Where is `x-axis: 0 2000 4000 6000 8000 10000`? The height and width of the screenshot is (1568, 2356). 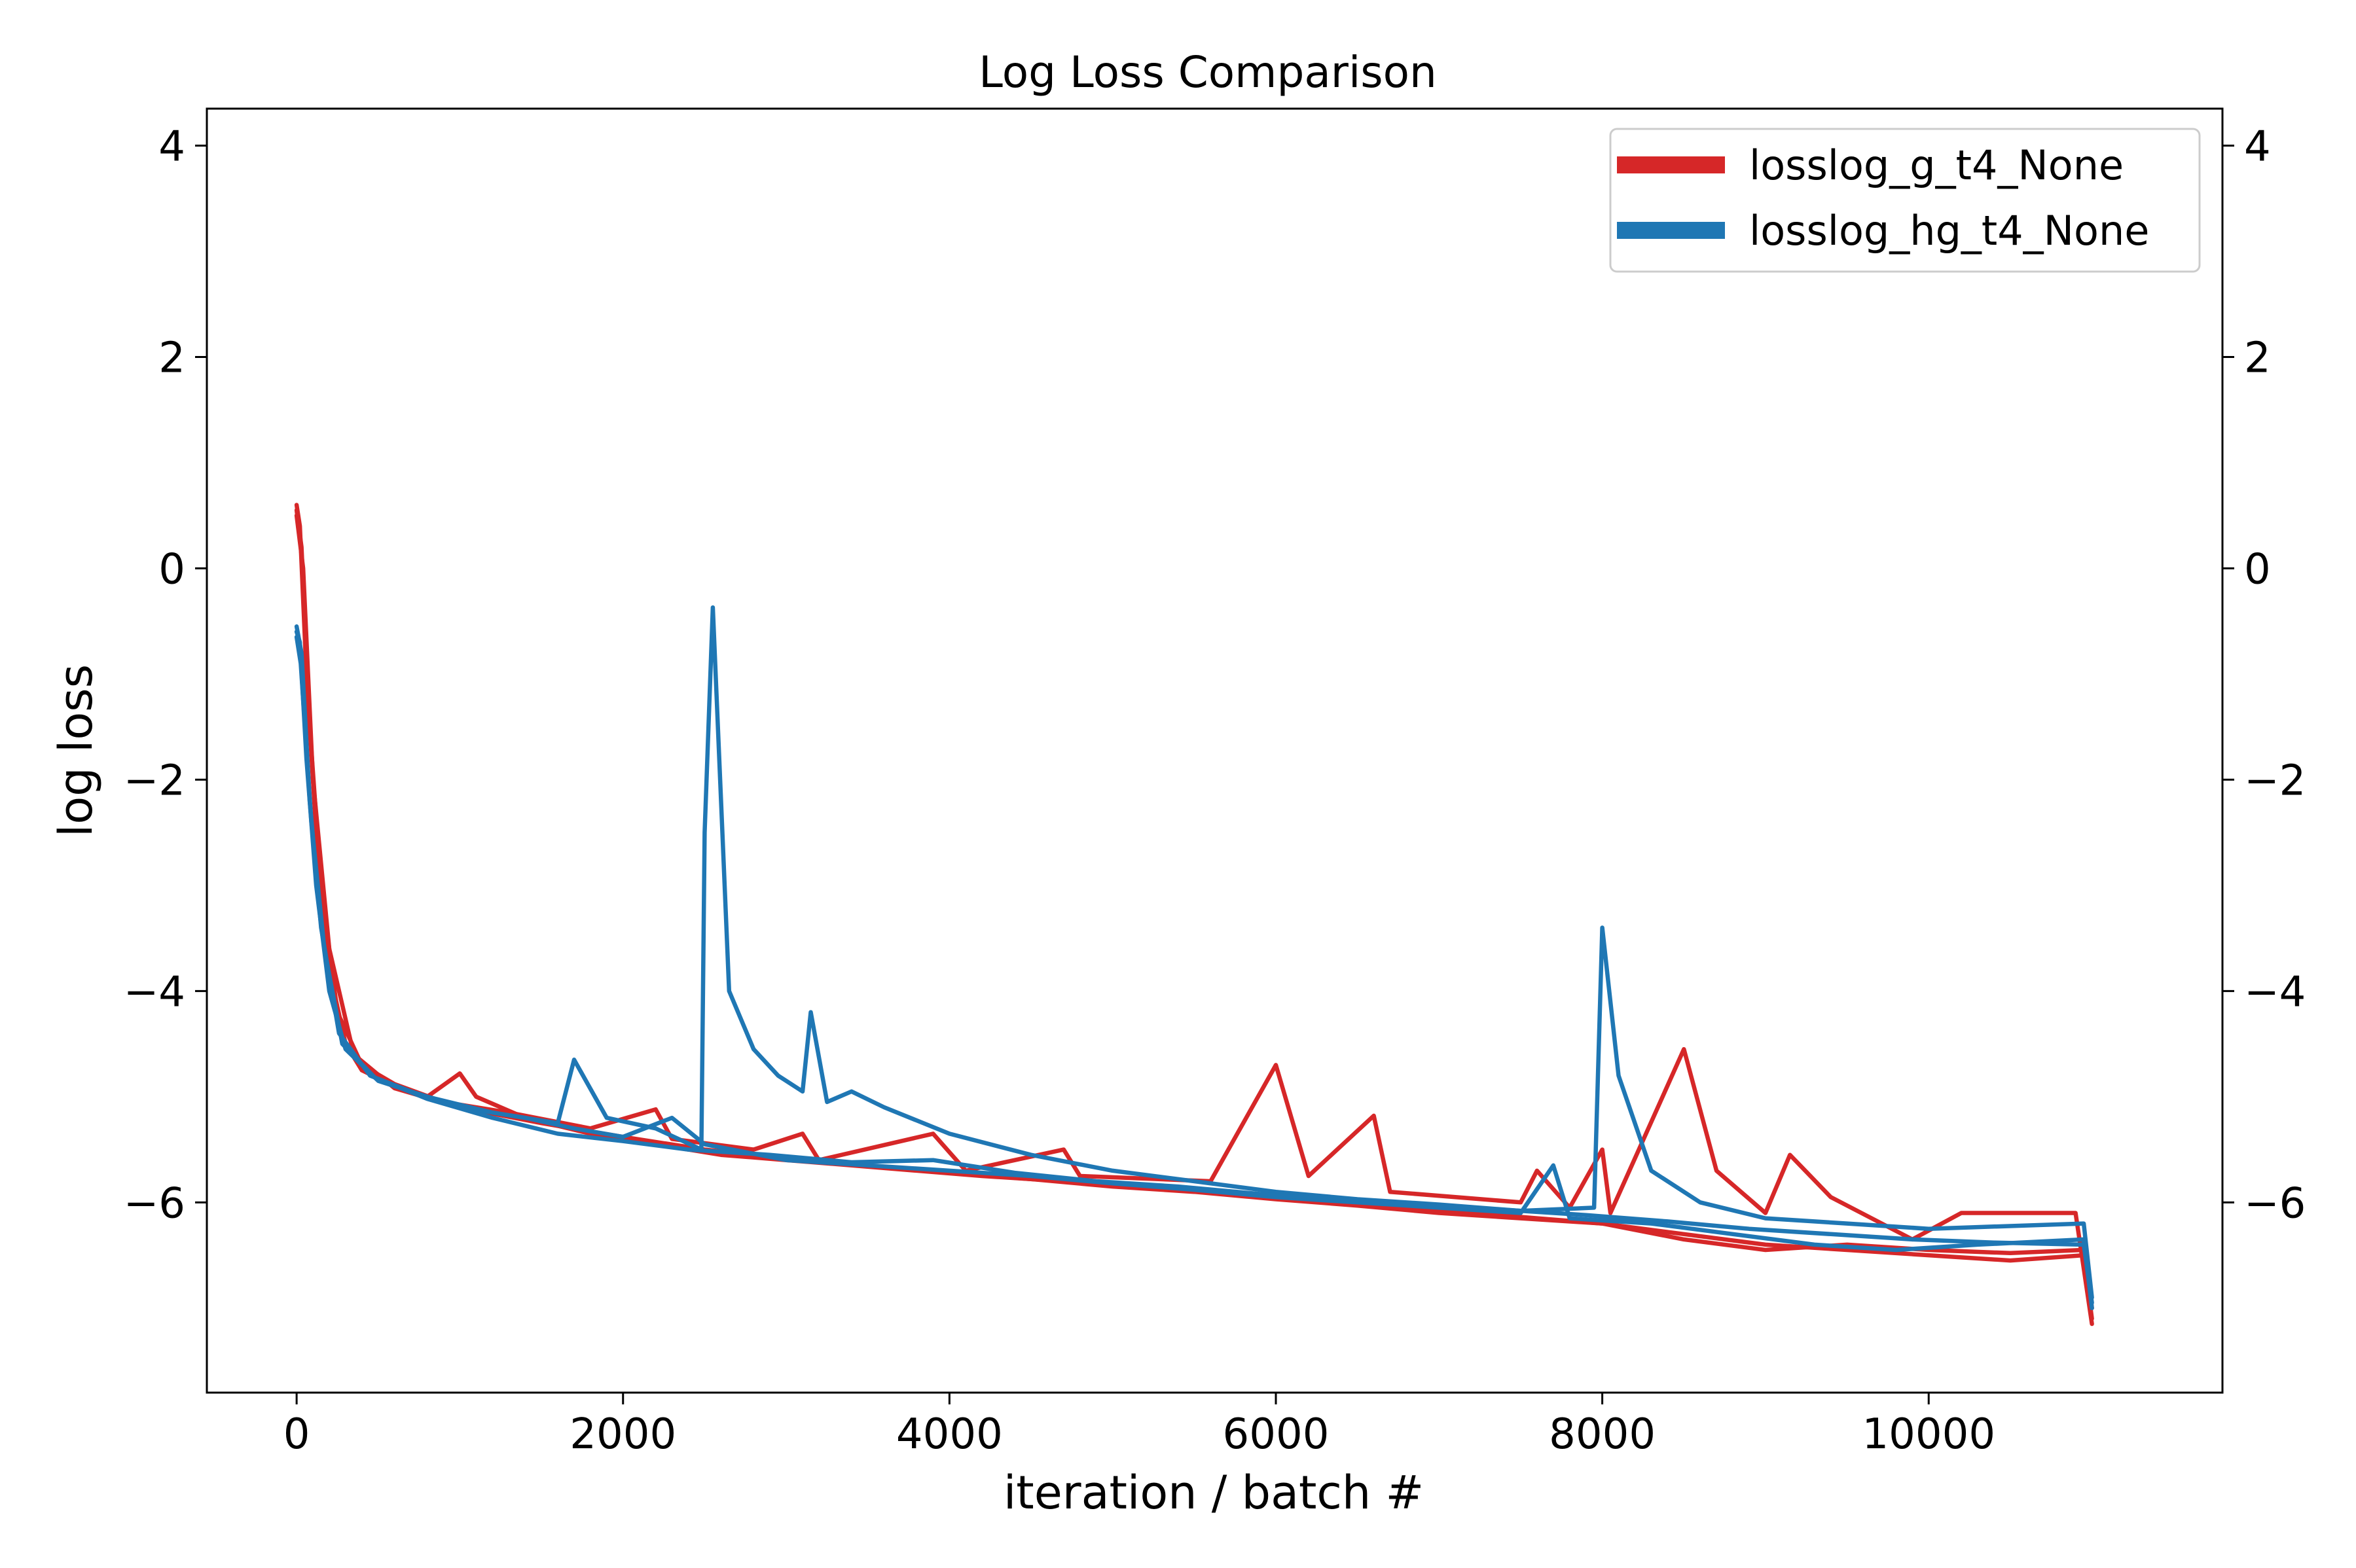 x-axis: 0 2000 4000 6000 8000 10000 is located at coordinates (1139, 1426).